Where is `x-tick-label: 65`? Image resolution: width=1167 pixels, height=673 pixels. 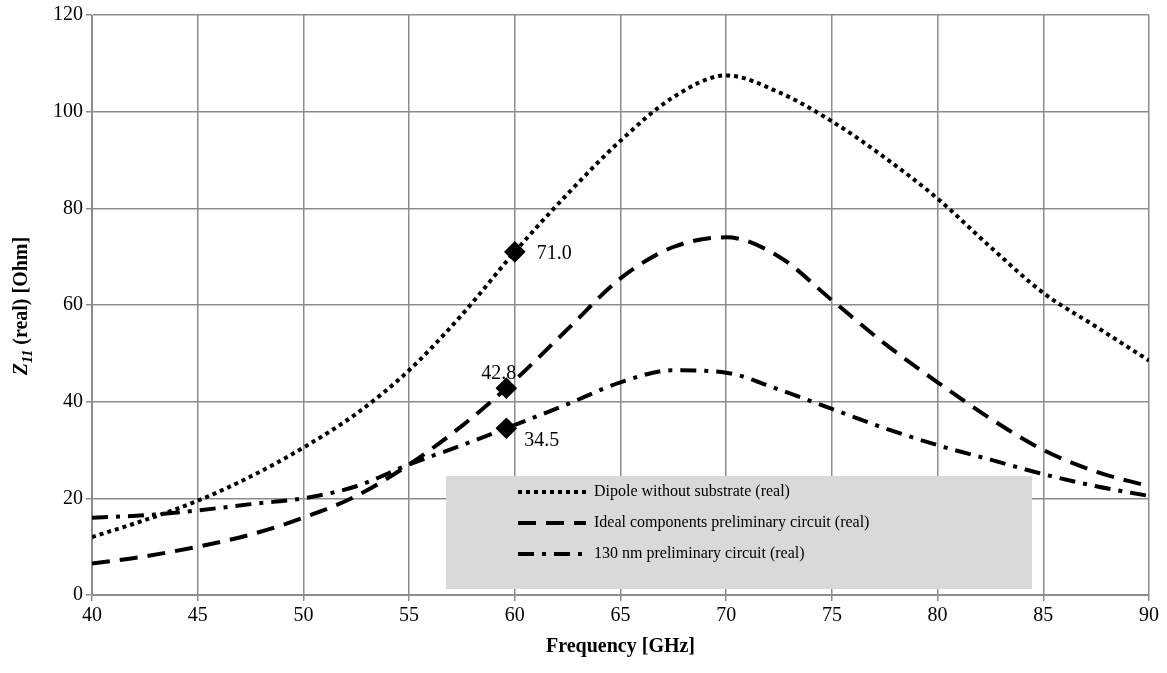 x-tick-label: 65 is located at coordinates (620, 614).